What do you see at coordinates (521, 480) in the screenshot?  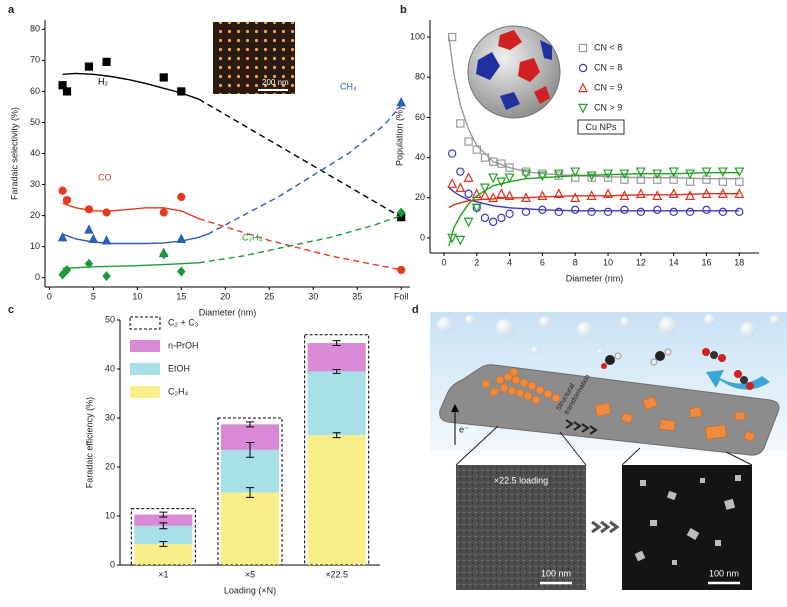 I see `loading-label: ×22.5 loading` at bounding box center [521, 480].